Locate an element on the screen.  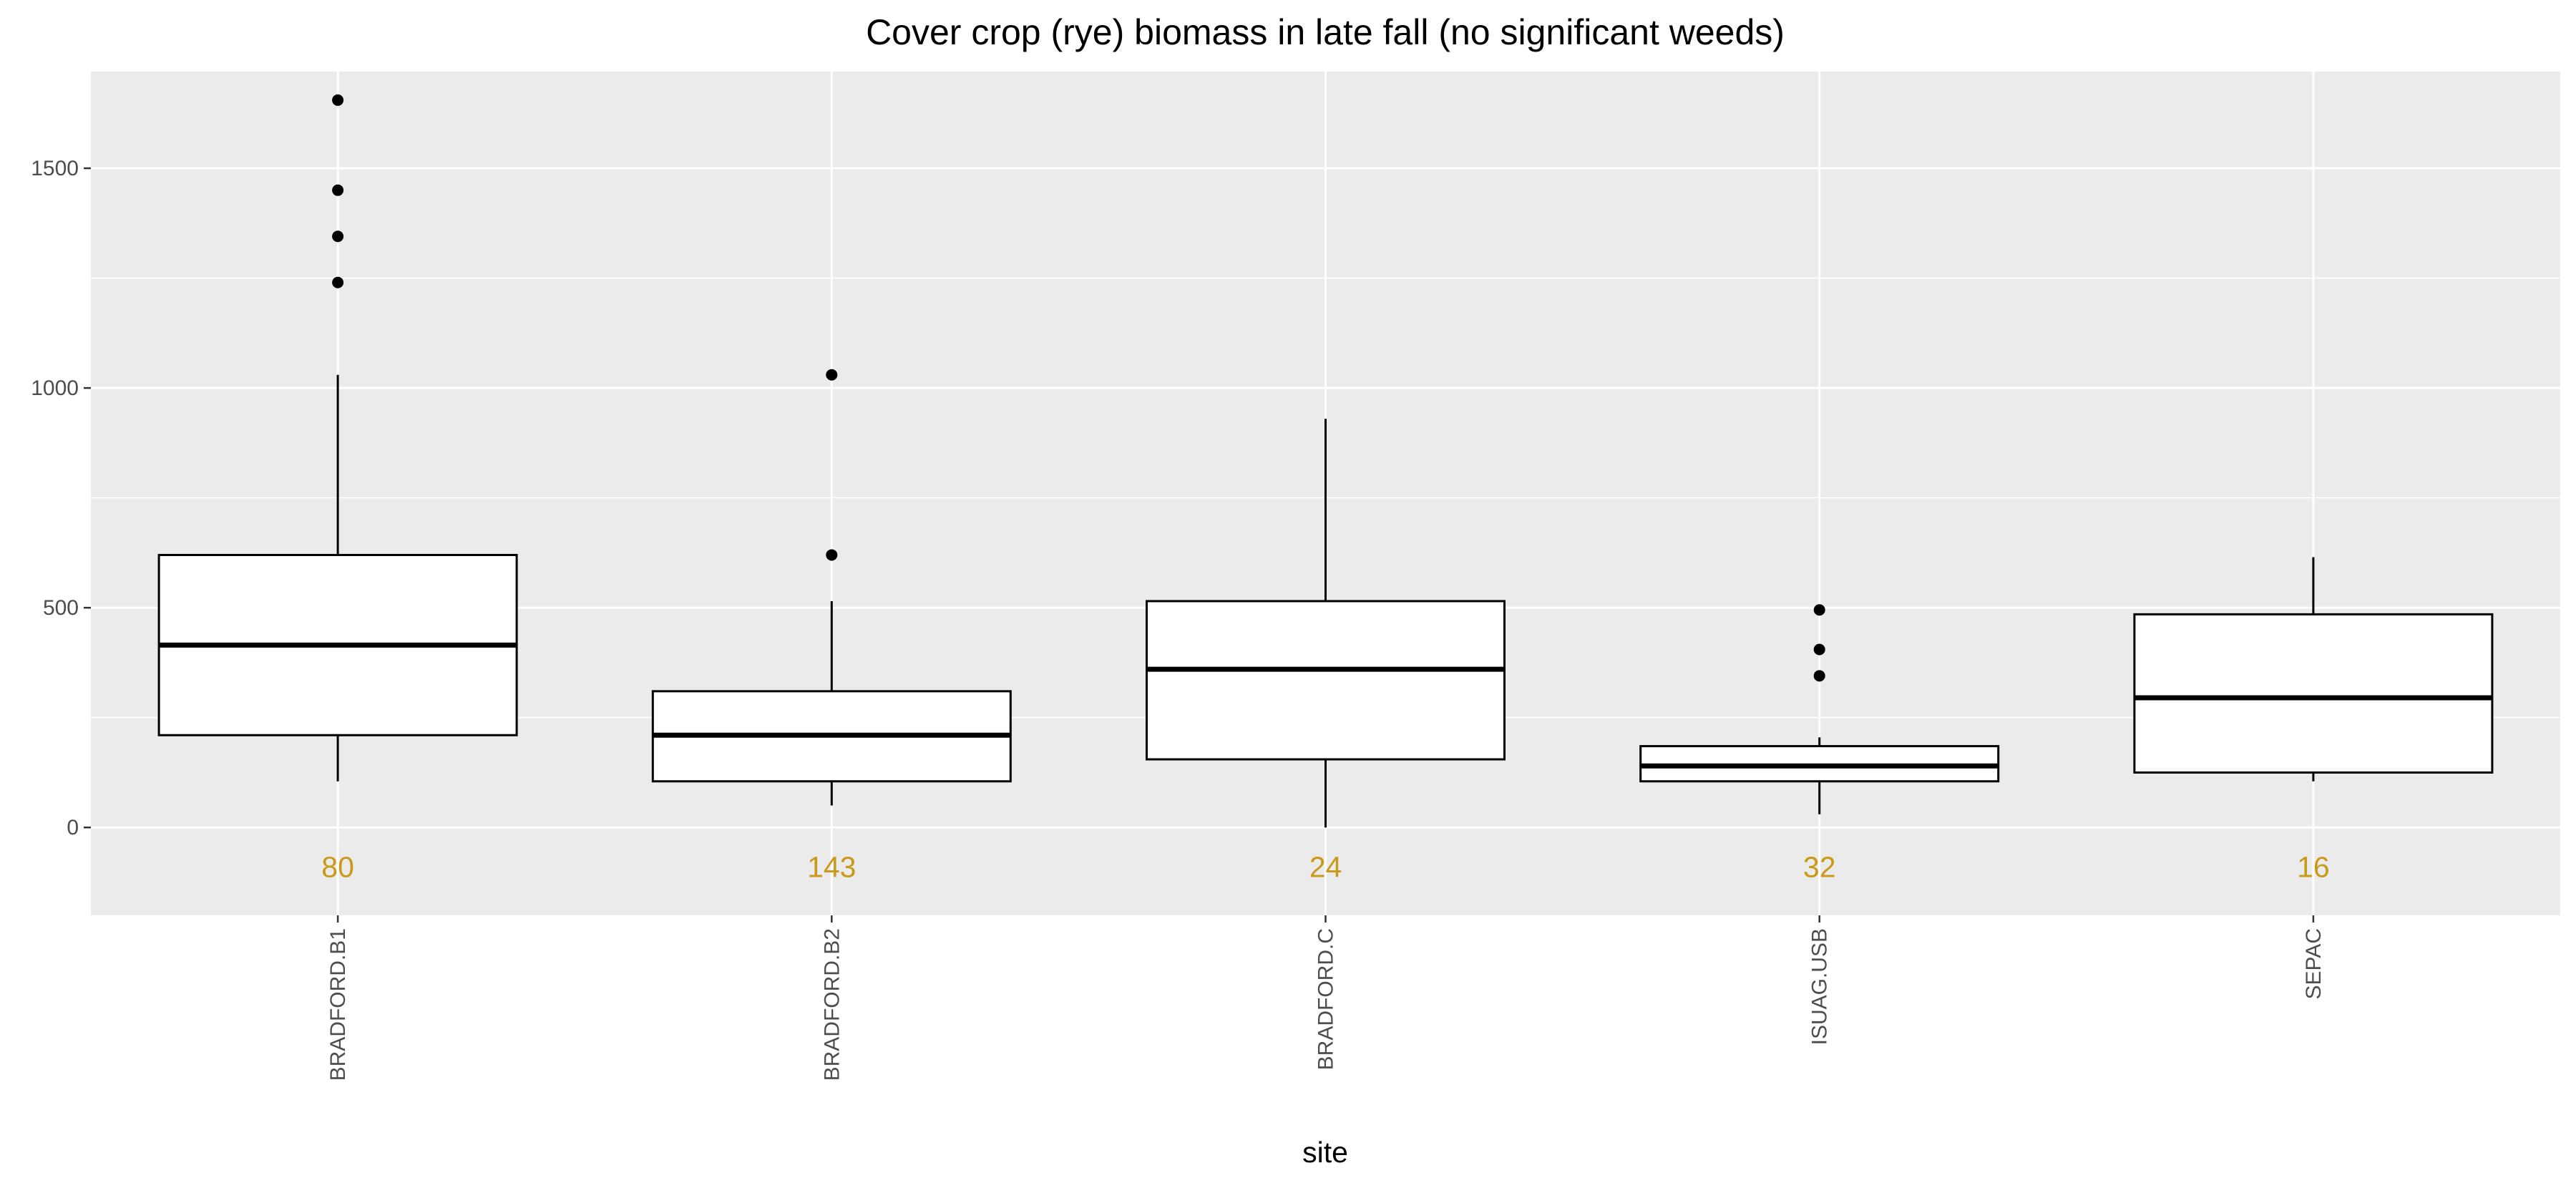
count-label: 16 is located at coordinates (2313, 866).